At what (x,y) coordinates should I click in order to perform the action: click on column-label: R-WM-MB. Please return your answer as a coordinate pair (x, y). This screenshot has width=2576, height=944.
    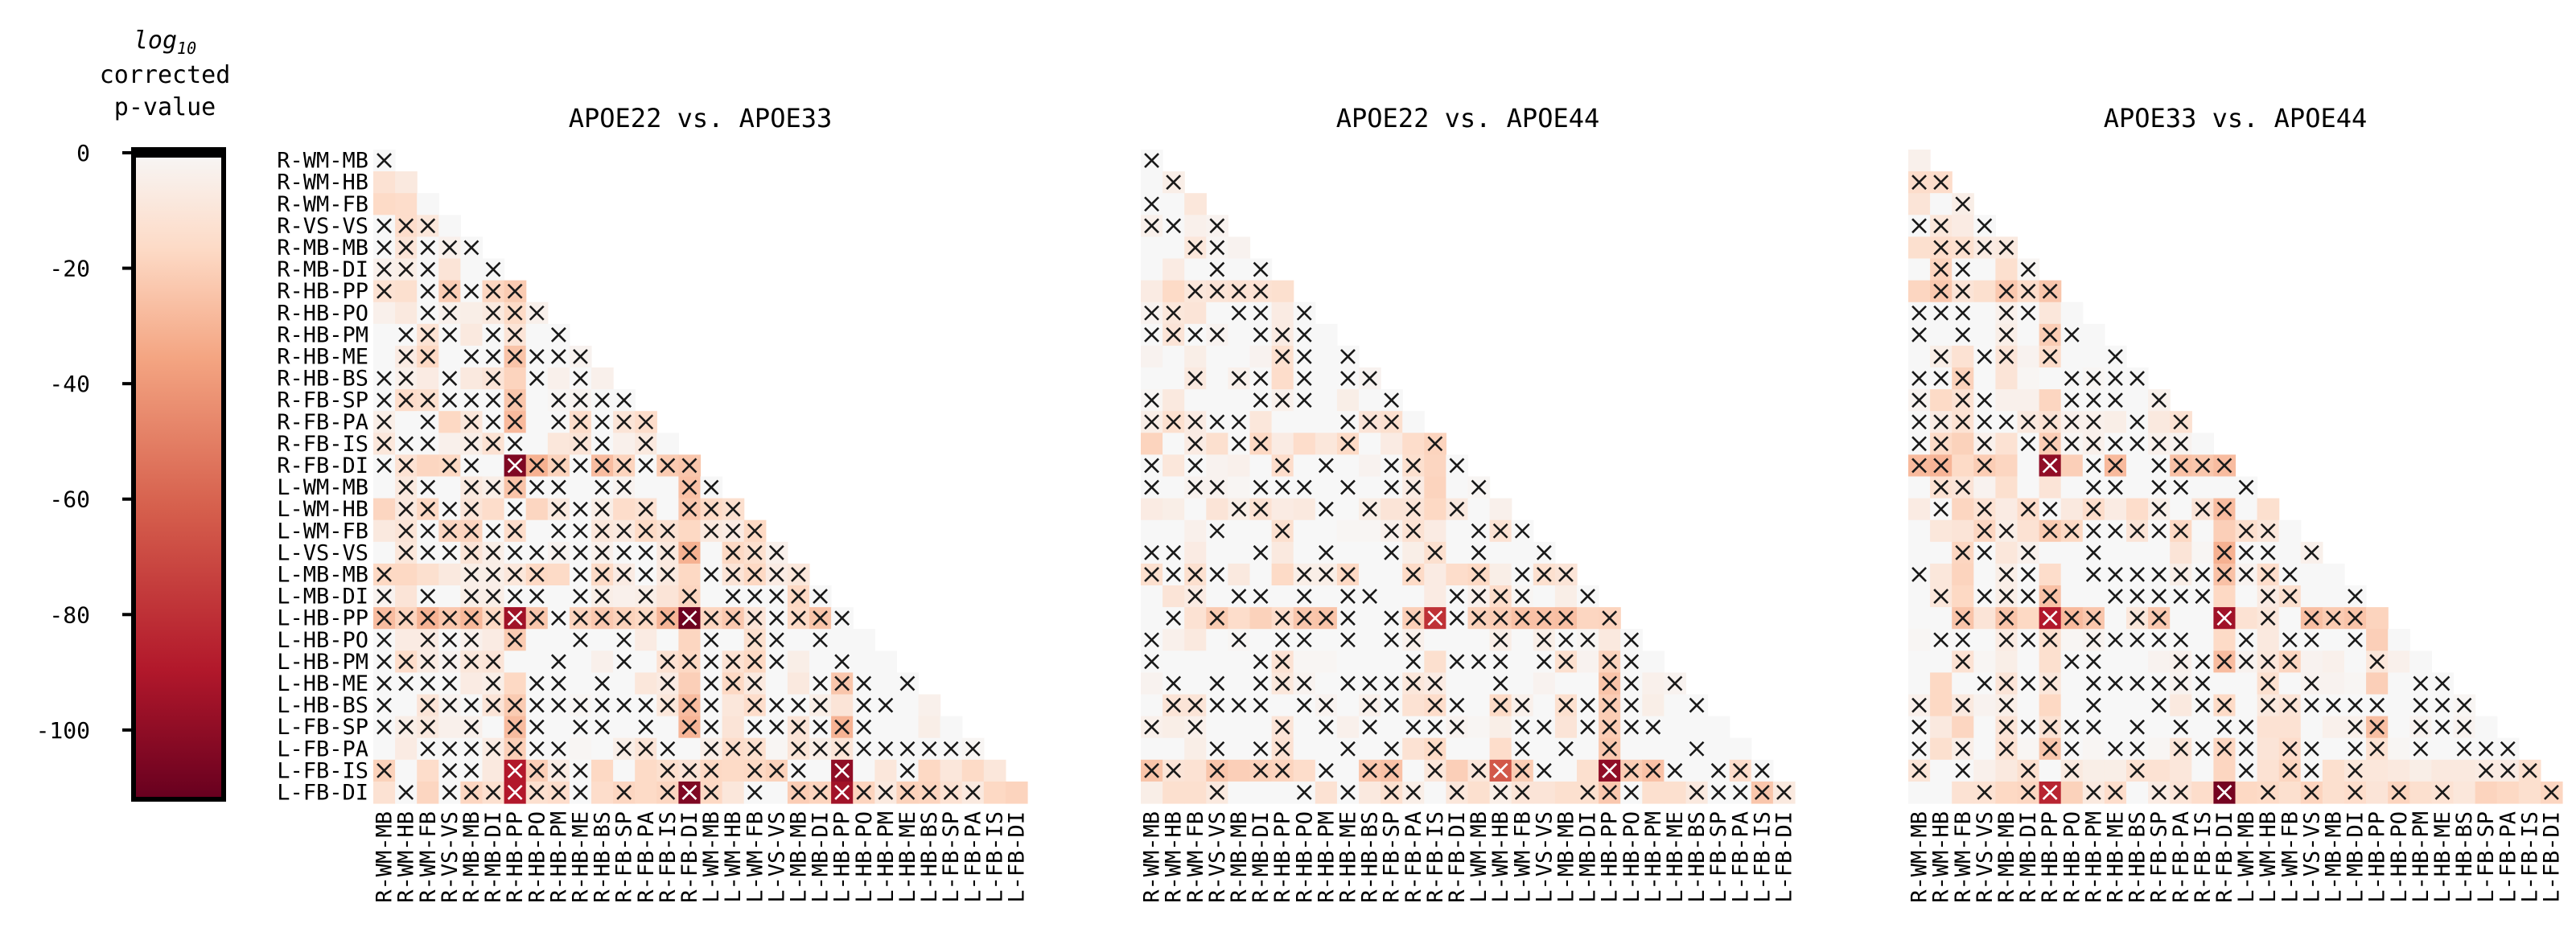
    Looking at the image, I should click on (1152, 857).